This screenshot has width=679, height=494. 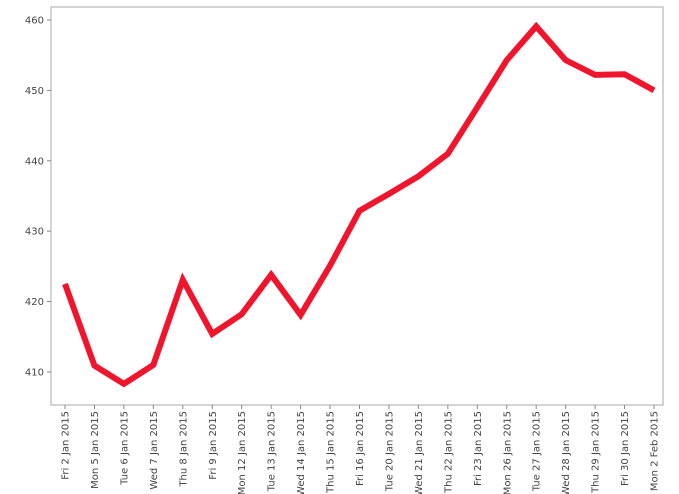 What do you see at coordinates (331, 452) in the screenshot?
I see `x-tick-label: Thu 15 Jan 2015` at bounding box center [331, 452].